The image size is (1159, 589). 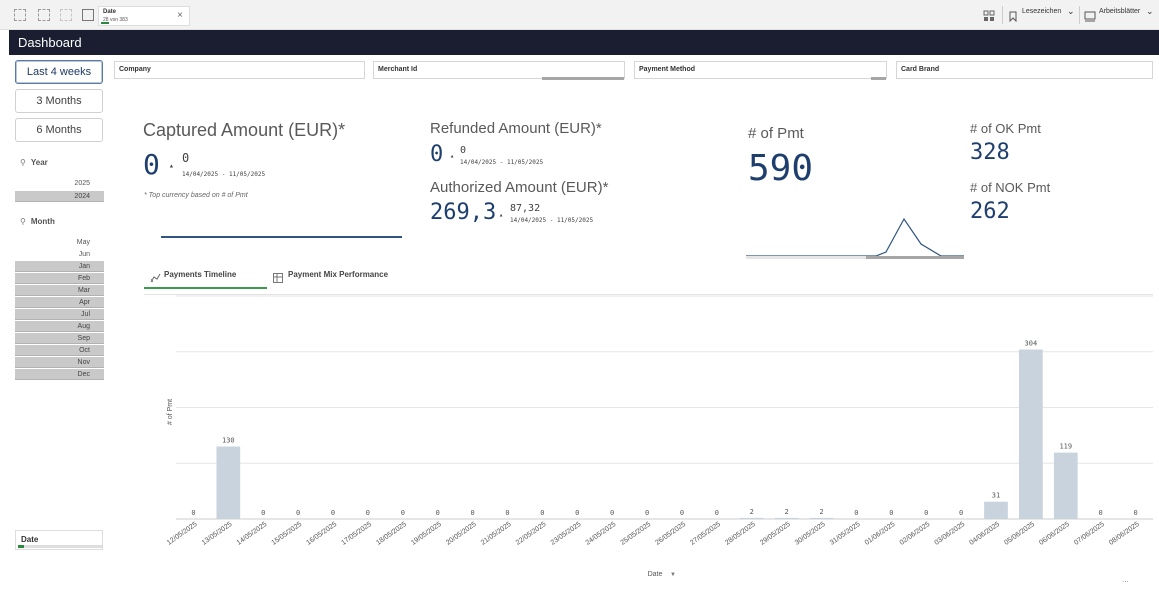 What do you see at coordinates (950, 534) in the screenshot?
I see `x-tick-label: 03/06/2025` at bounding box center [950, 534].